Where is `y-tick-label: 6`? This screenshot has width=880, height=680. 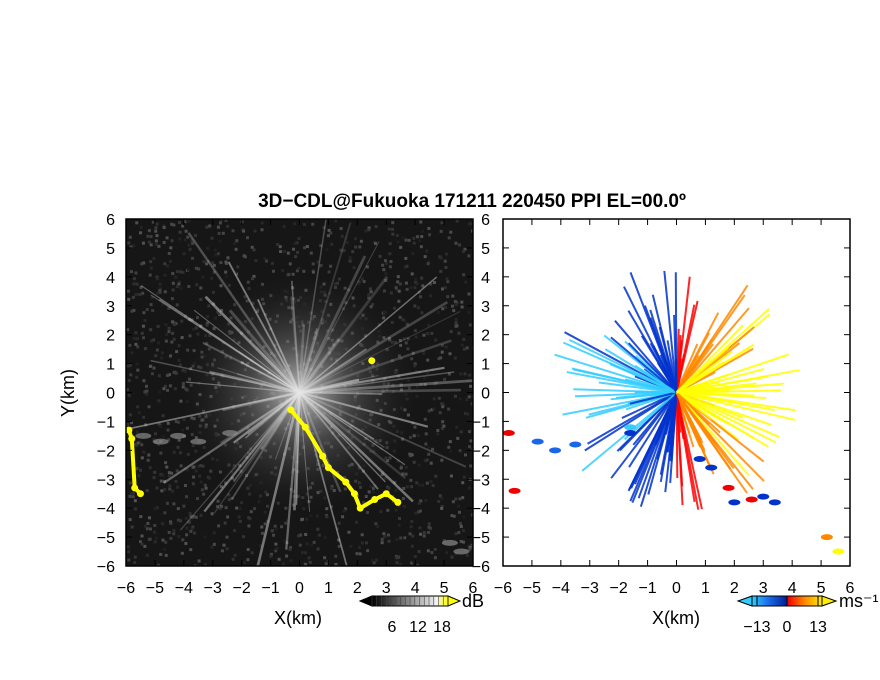
y-tick-label: 6 is located at coordinates (110, 220).